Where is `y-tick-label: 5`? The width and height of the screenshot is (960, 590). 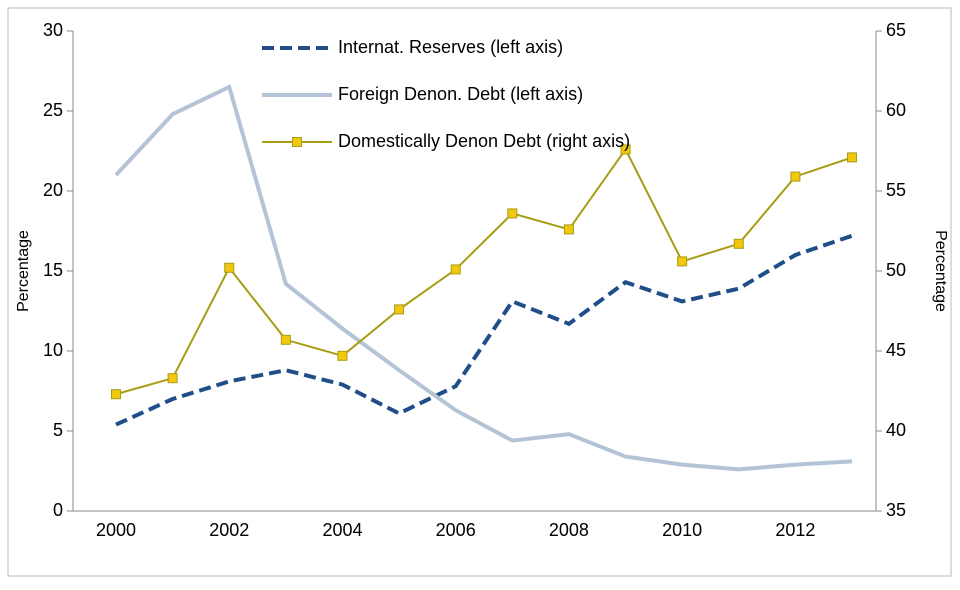
y-tick-label: 5 is located at coordinates (58, 430).